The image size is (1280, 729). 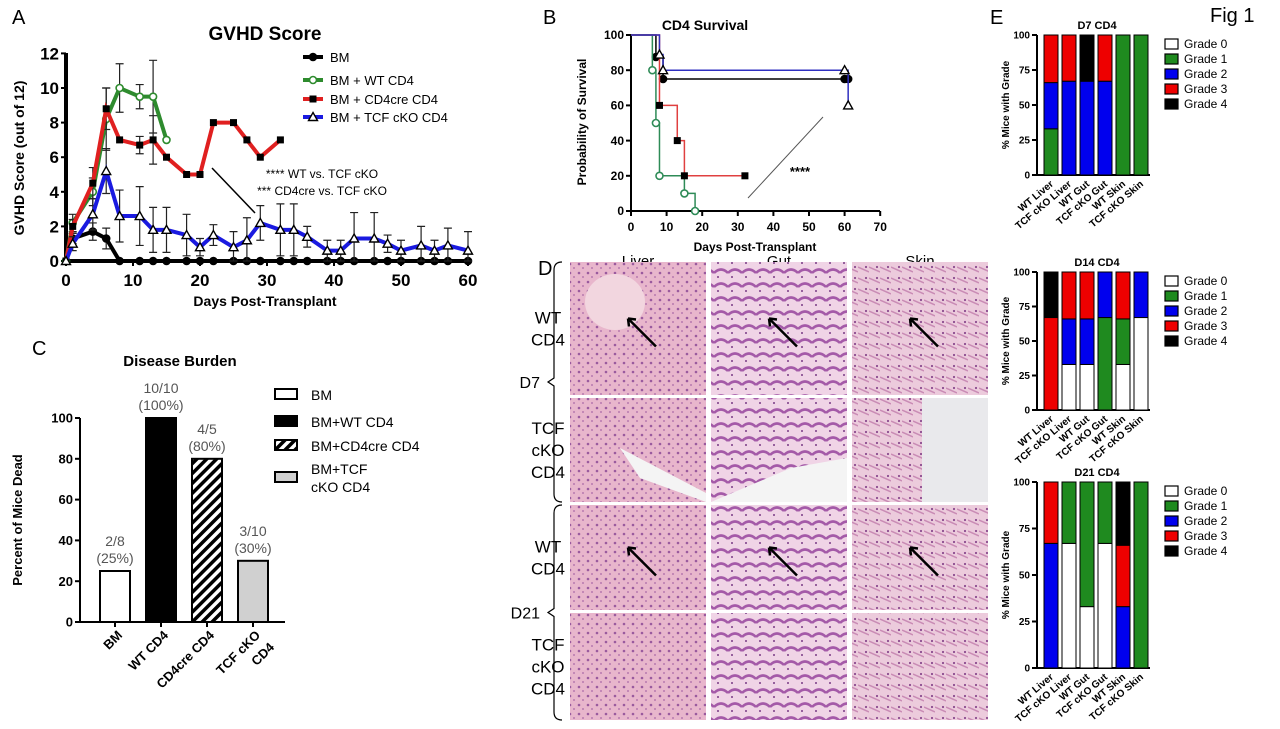 I want to click on data-label: (30%), so click(x=252, y=548).